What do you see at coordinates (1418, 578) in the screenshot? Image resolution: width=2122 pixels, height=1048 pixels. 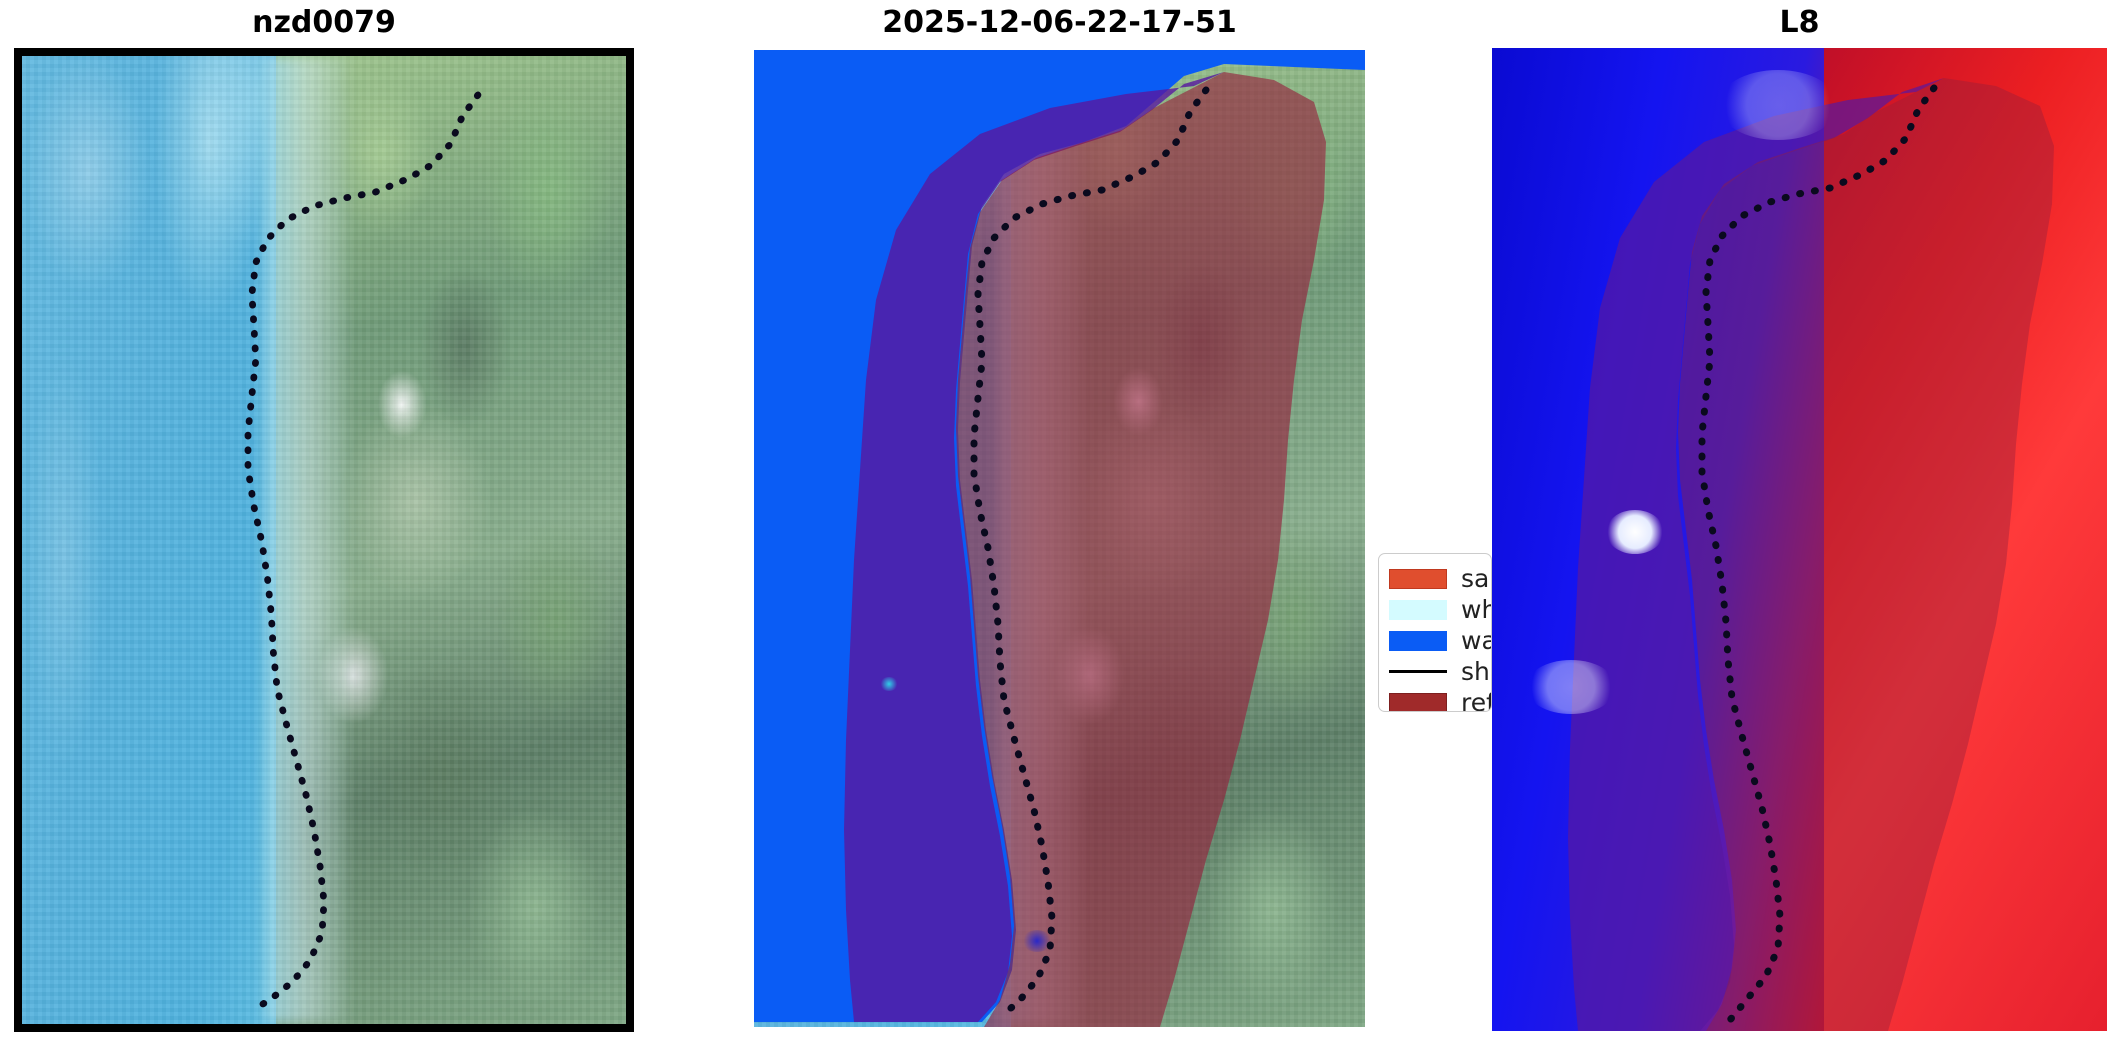 I see `sand-swatch` at bounding box center [1418, 578].